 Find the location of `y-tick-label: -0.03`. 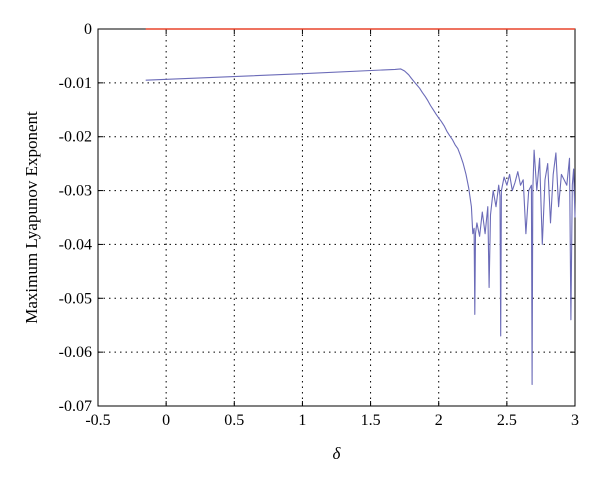

y-tick-label: -0.03 is located at coordinates (75, 191).